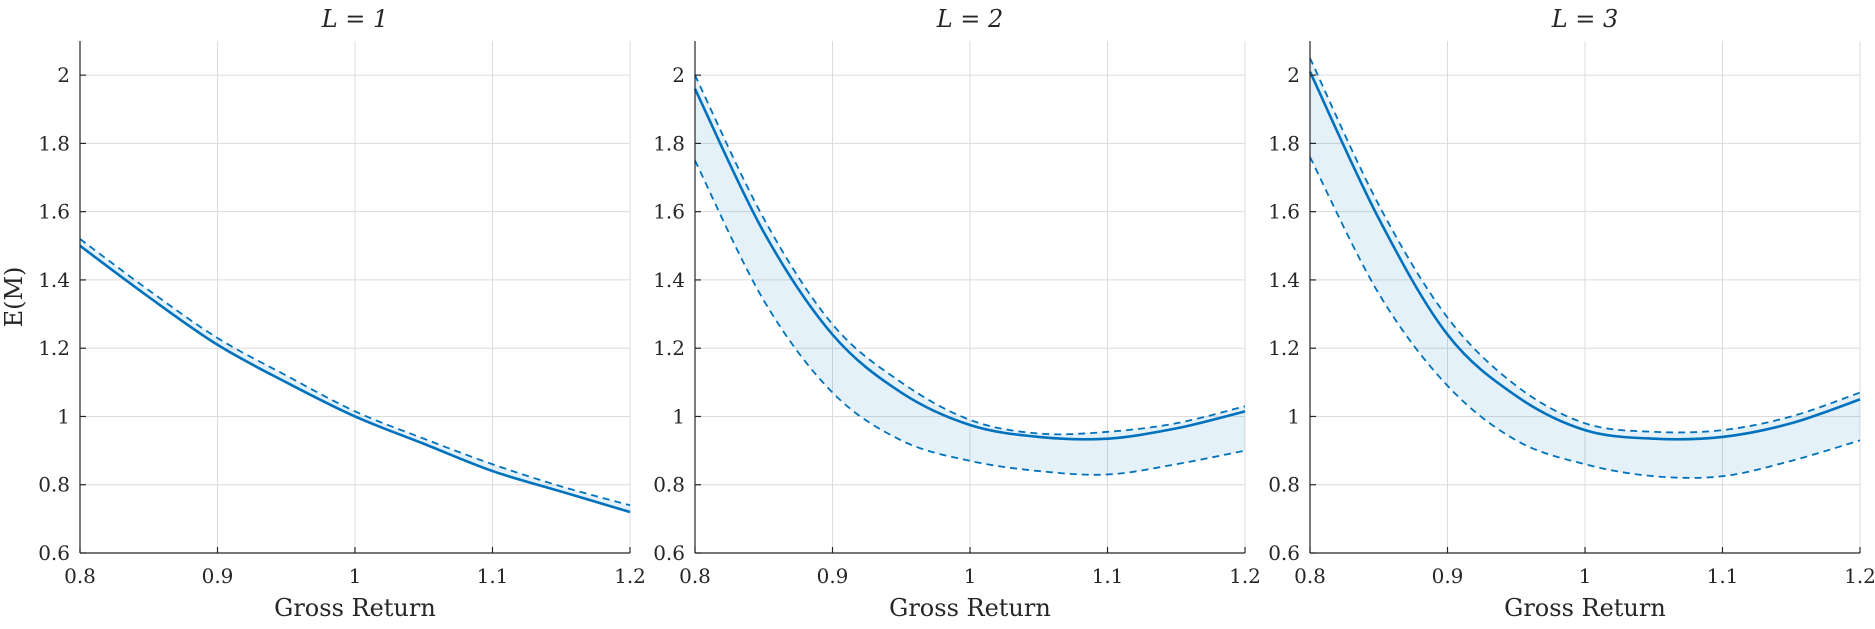  What do you see at coordinates (1585, 19) in the screenshot?
I see `panel-title: L = 3` at bounding box center [1585, 19].